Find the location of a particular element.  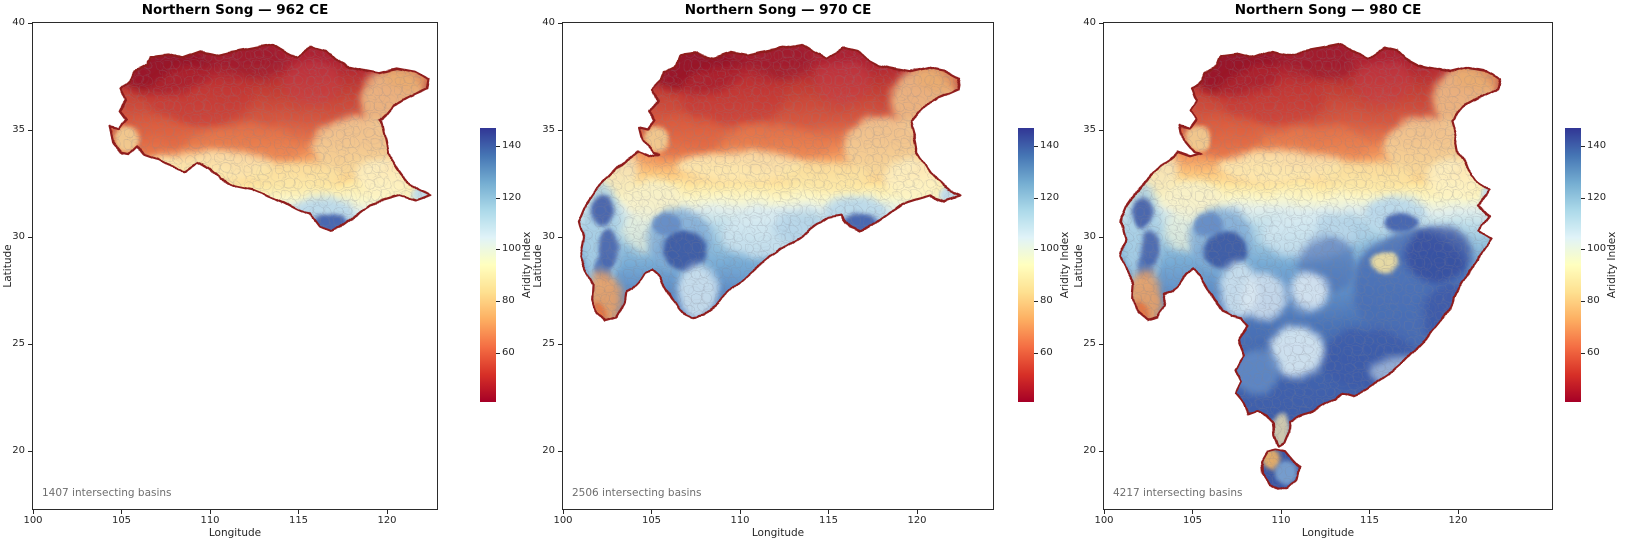

basin-count-annotation: 2506 intersecting basins is located at coordinates (637, 493).